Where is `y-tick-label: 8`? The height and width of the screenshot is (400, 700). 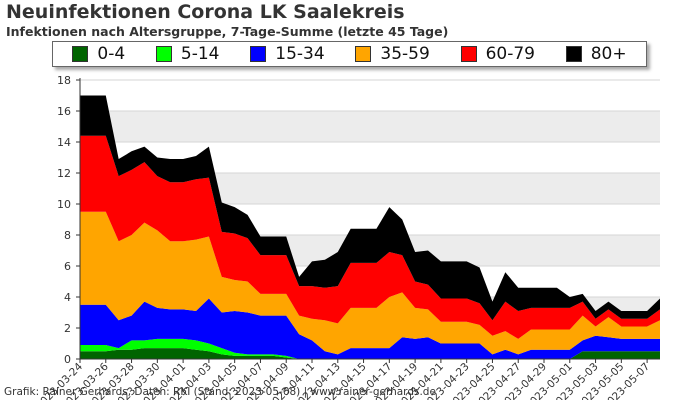 y-tick-label: 8 is located at coordinates (67, 235).